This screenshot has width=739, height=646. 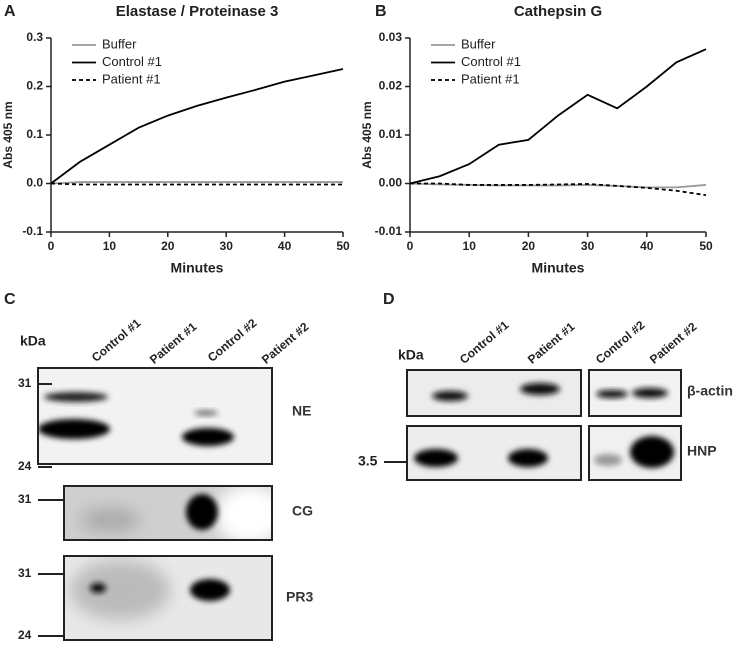 What do you see at coordinates (381, 11) in the screenshot?
I see `panel-letter: B` at bounding box center [381, 11].